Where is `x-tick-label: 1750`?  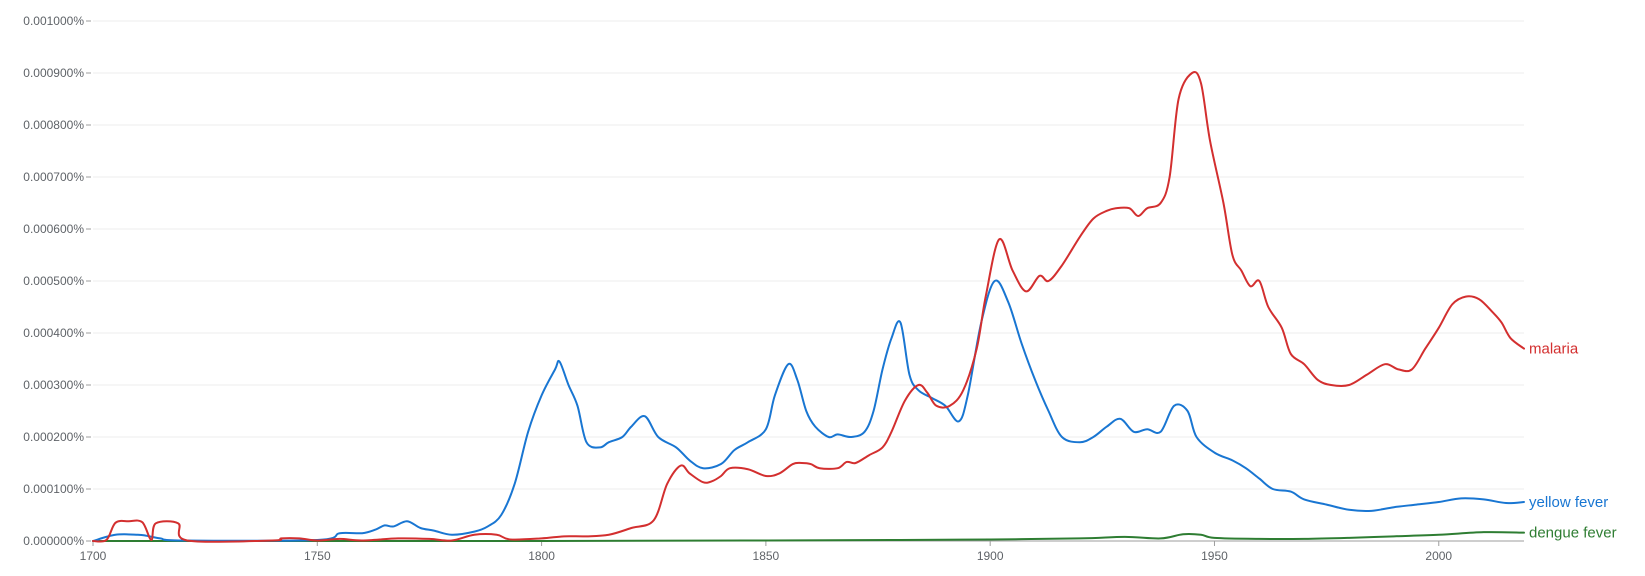 x-tick-label: 1750 is located at coordinates (317, 556).